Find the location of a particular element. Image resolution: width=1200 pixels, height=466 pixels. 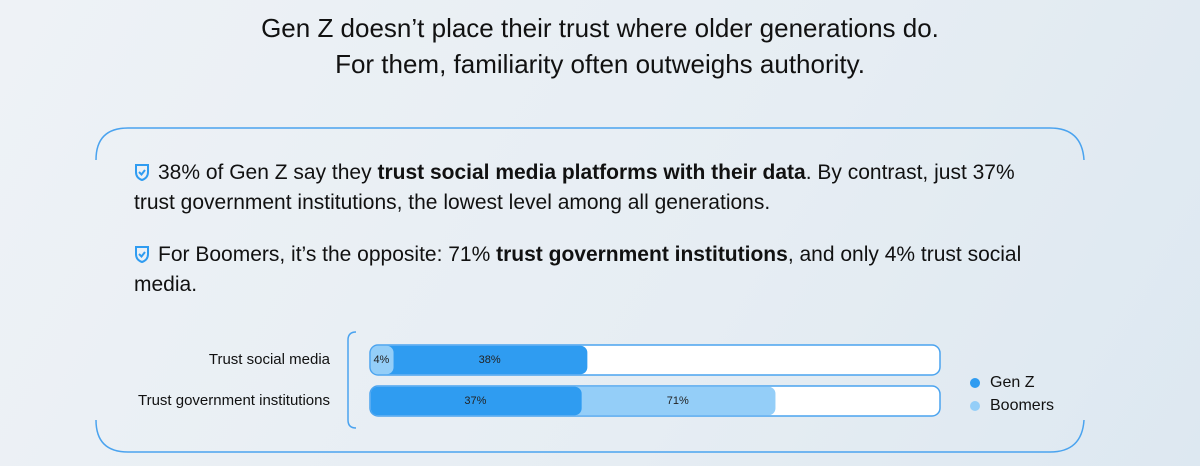

point-text: , and only 4% trust social media. is located at coordinates (578, 269).